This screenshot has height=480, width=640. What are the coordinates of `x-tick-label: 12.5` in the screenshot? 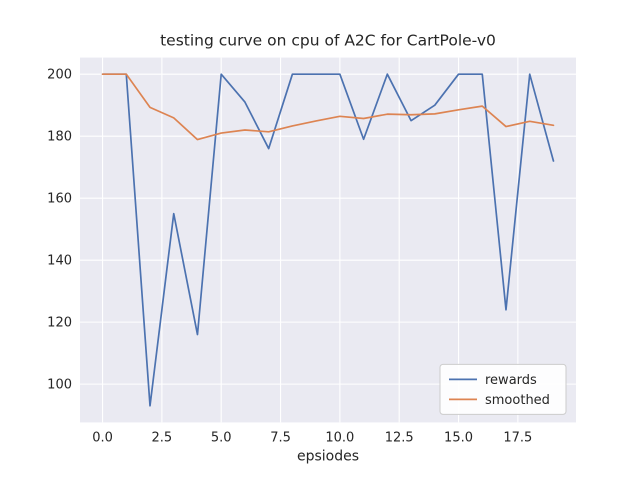 It's located at (399, 437).